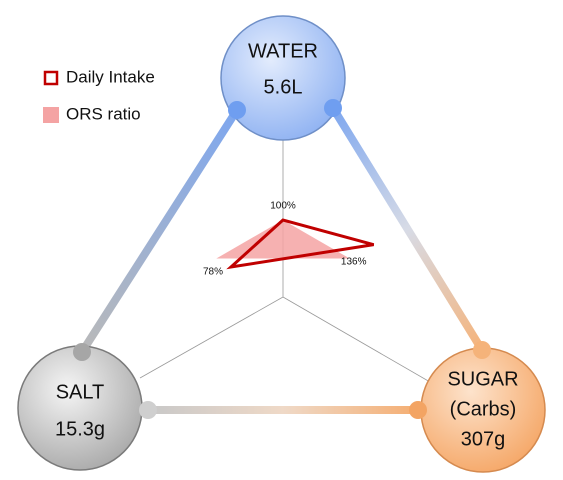  I want to click on salt-node: SALT 15.3g, so click(80, 408).